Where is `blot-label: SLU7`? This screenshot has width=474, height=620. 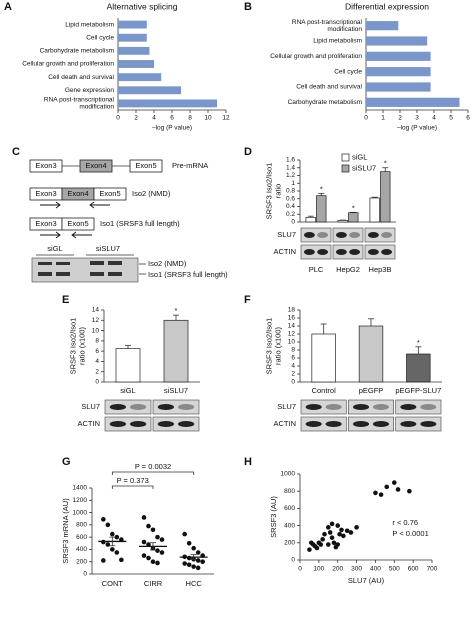
blot-label: SLU7 is located at coordinates (286, 234).